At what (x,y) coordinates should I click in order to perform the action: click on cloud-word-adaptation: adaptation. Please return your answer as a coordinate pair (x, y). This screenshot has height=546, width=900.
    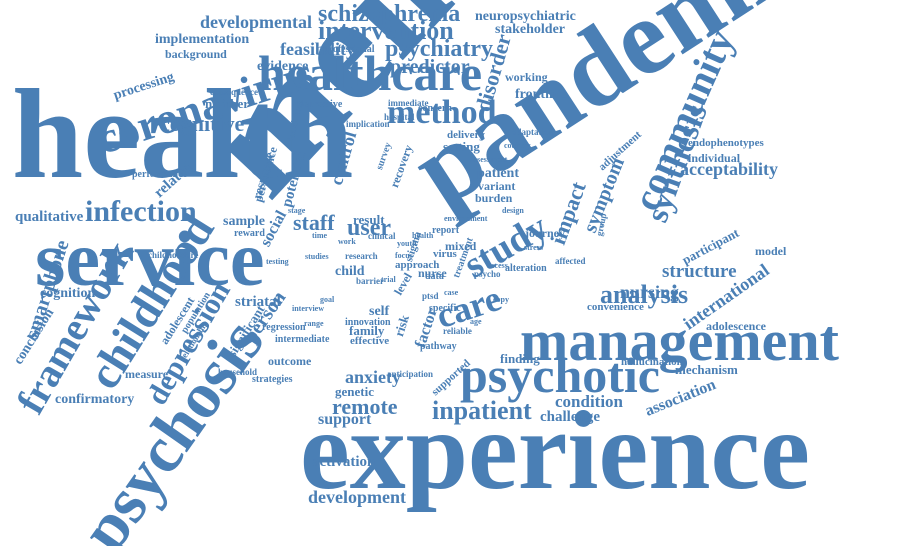
    Looking at the image, I should click on (533, 132).